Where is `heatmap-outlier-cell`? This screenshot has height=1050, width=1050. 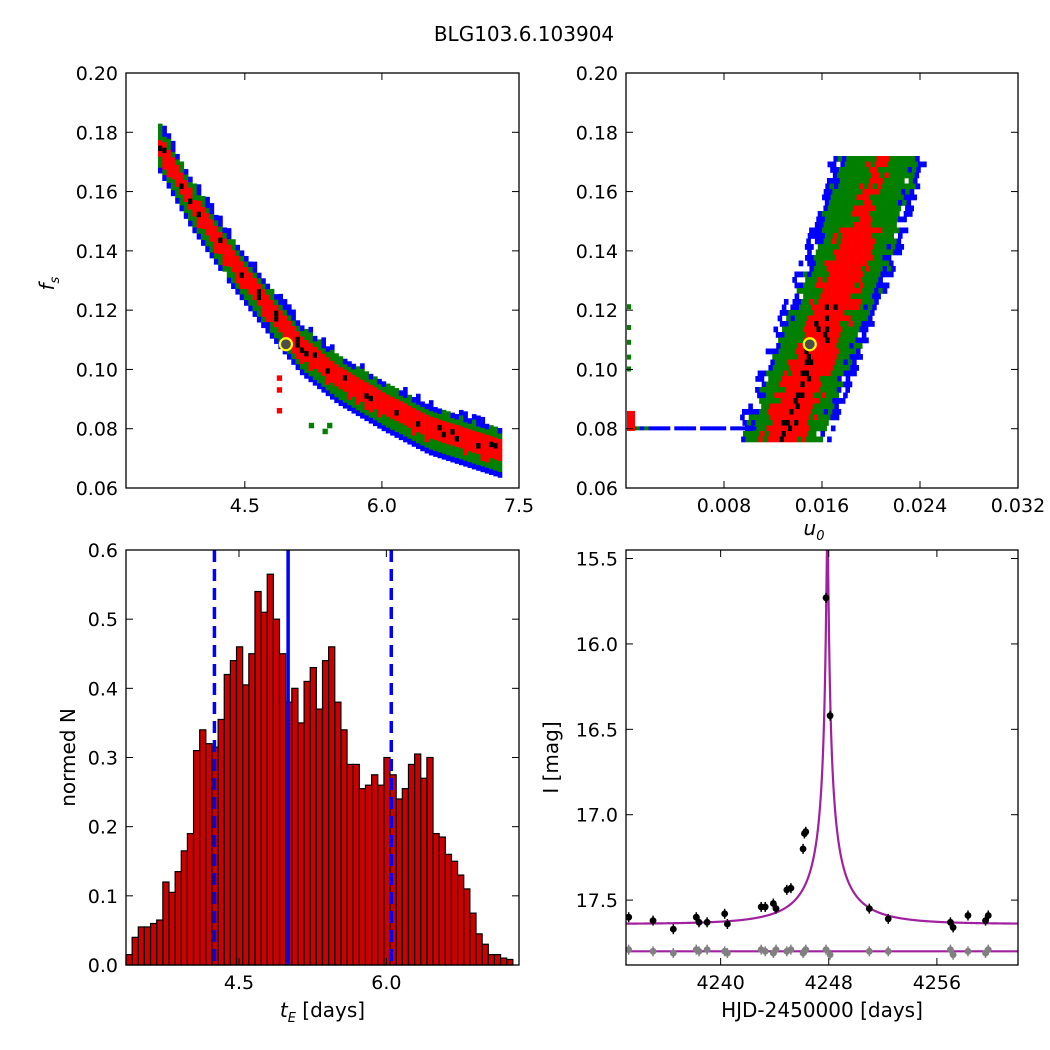 heatmap-outlier-cell is located at coordinates (279, 378).